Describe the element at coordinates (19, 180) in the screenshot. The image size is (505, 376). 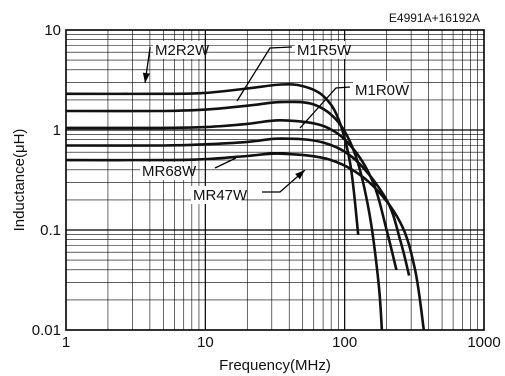
I see `y-axis-label: Inductance(μH)` at that location.